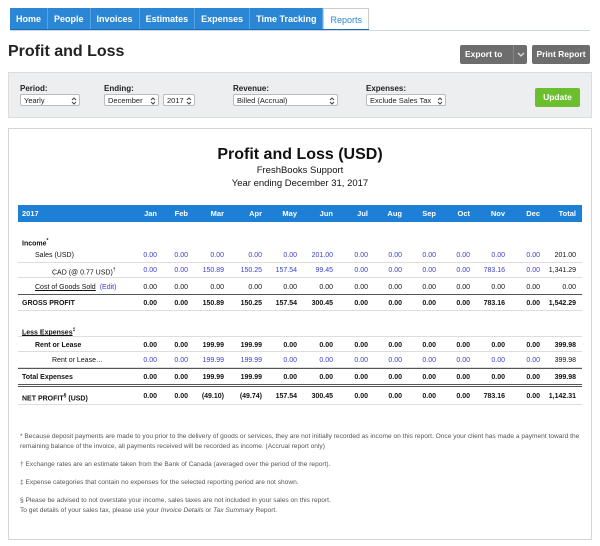 The width and height of the screenshot is (600, 546). What do you see at coordinates (569, 287) in the screenshot?
I see `cell-total: 0.00` at bounding box center [569, 287].